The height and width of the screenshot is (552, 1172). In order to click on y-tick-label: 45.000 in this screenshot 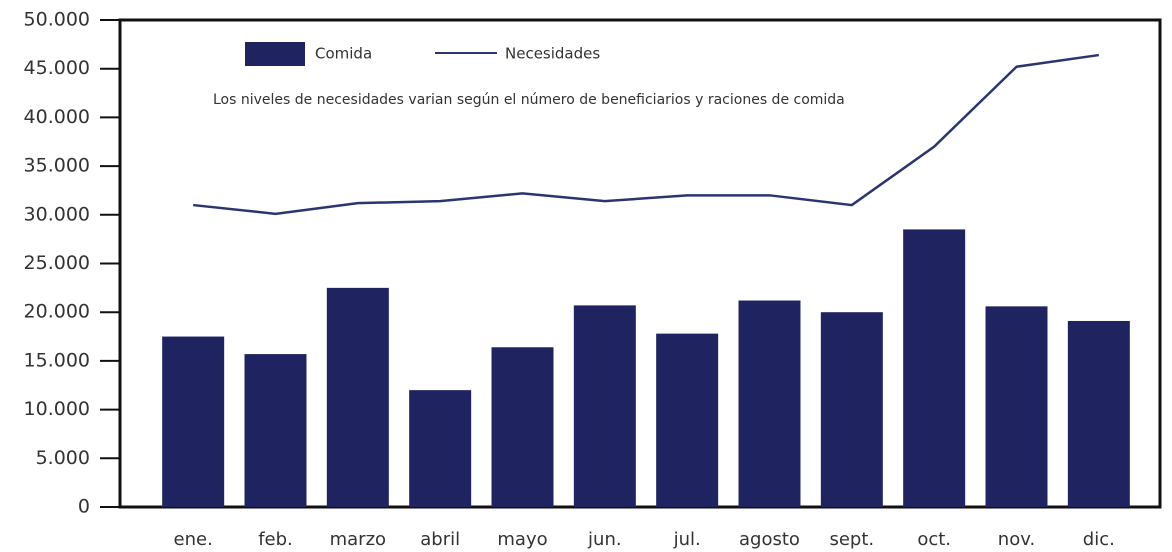, I will do `click(57, 68)`.